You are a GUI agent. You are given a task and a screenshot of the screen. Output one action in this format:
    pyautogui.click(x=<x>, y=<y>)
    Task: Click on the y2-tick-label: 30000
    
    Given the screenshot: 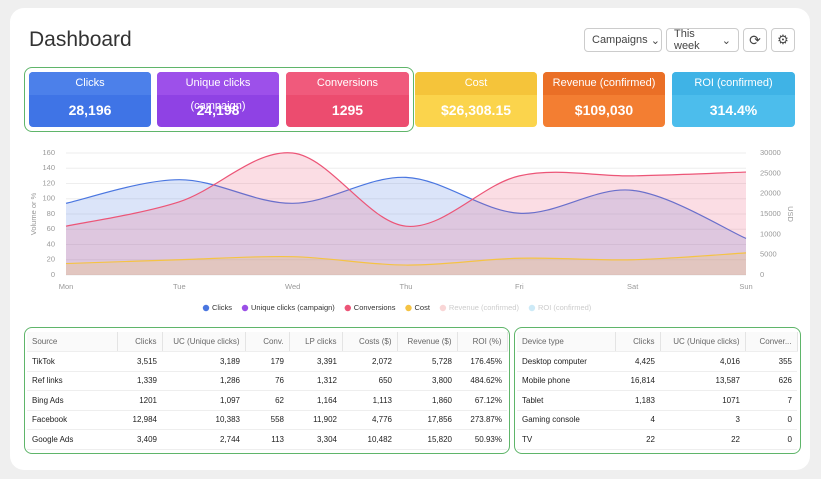 What is the action you would take?
    pyautogui.click(x=770, y=152)
    